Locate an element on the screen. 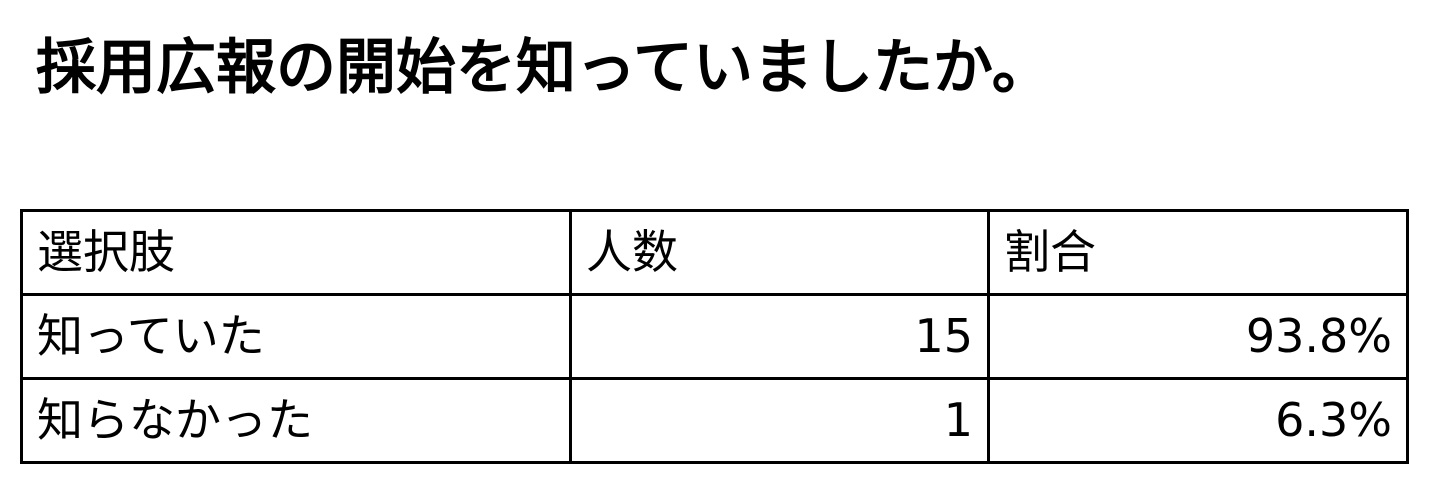 The height and width of the screenshot is (495, 1440). header-ratio: 割合 is located at coordinates (1198, 252).